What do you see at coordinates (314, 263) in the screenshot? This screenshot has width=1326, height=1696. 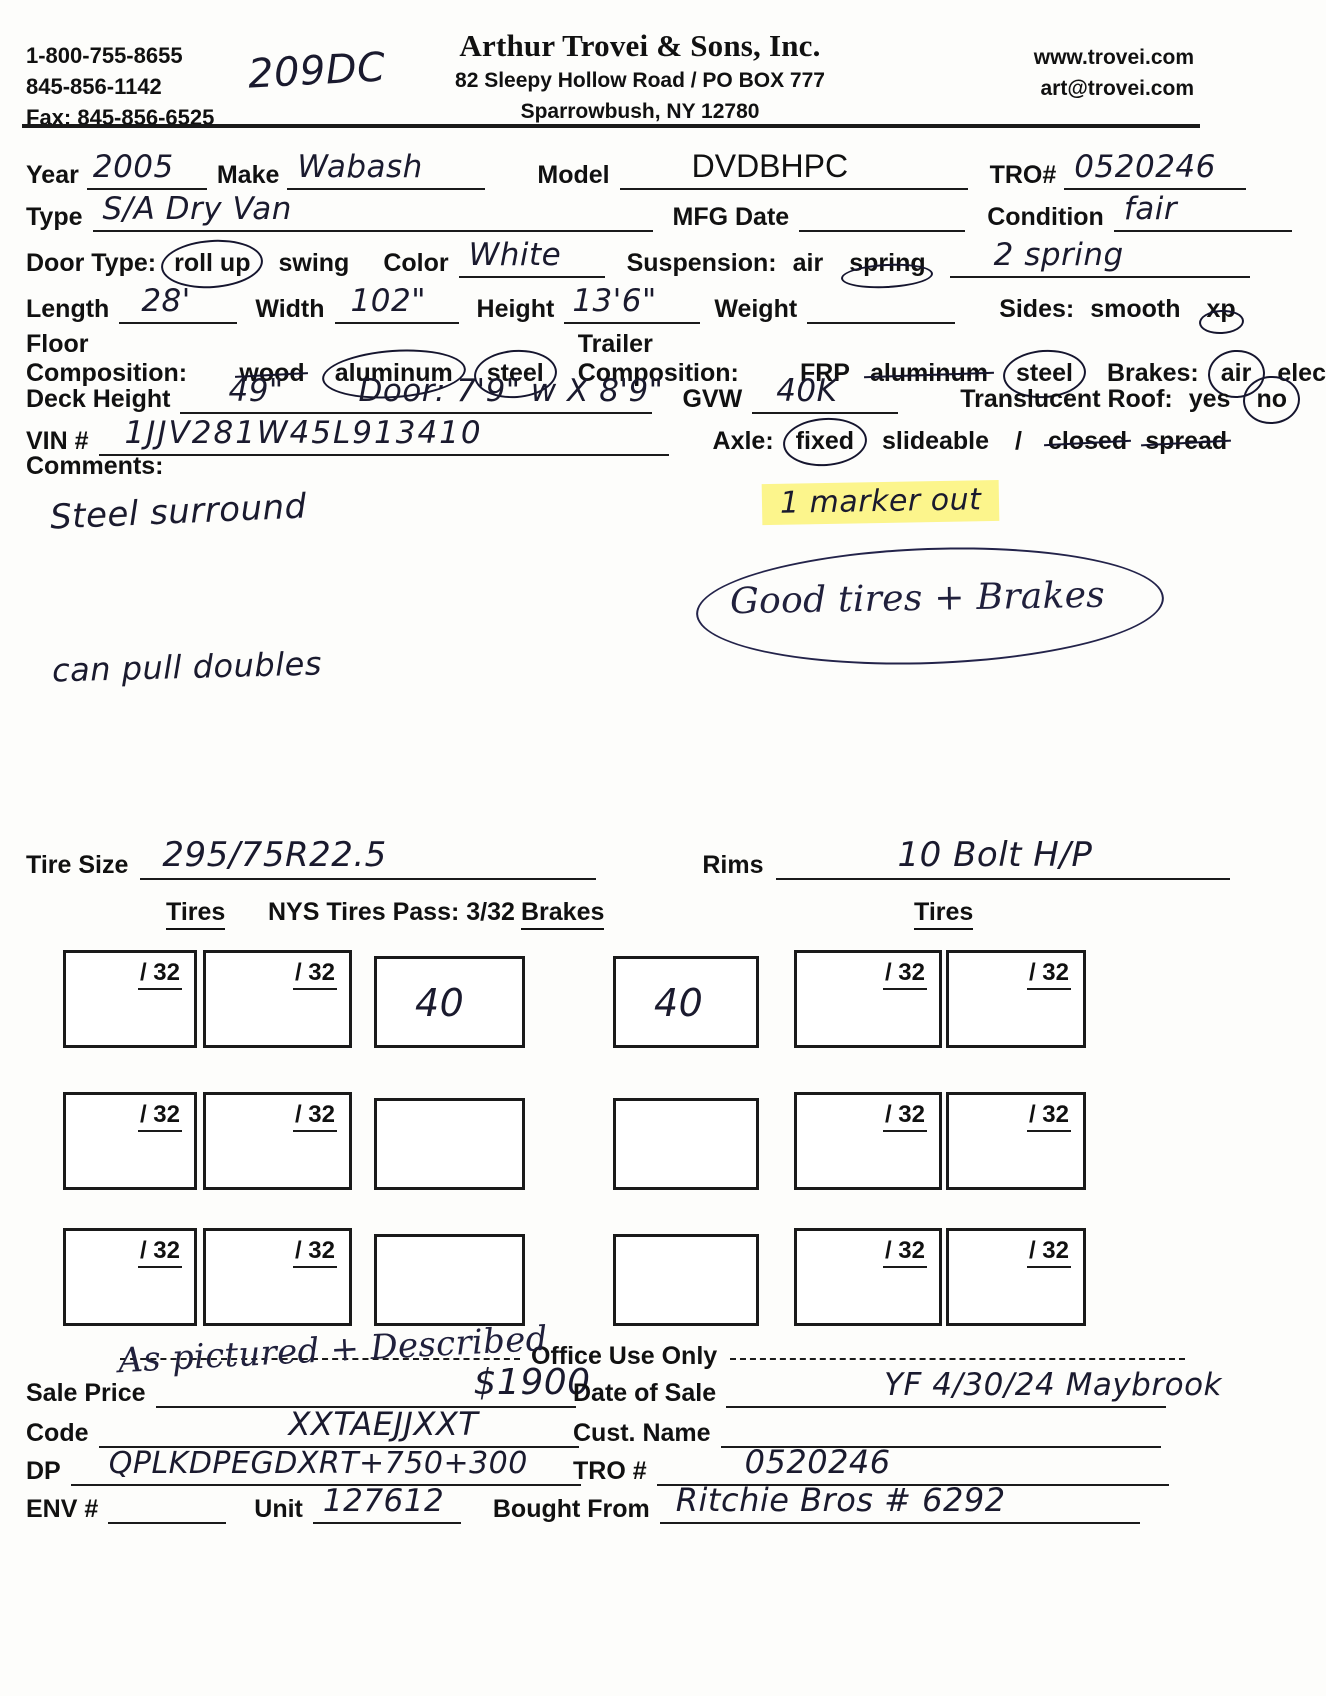 I see `door-type-option-swing: swing` at bounding box center [314, 263].